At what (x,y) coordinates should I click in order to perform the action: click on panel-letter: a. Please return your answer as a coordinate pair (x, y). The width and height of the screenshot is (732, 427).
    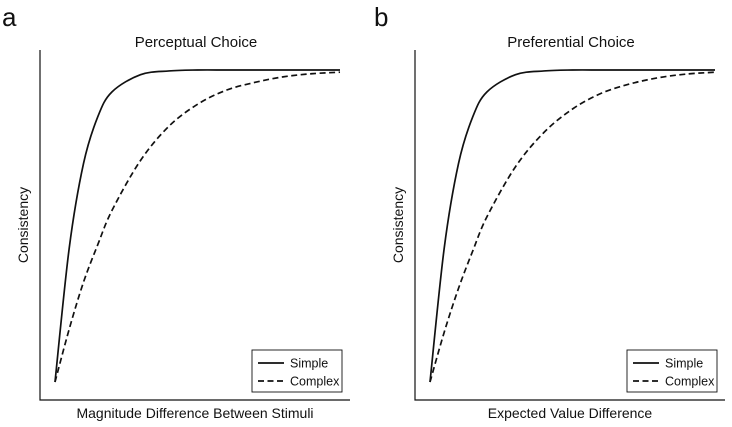
    Looking at the image, I should click on (9, 17).